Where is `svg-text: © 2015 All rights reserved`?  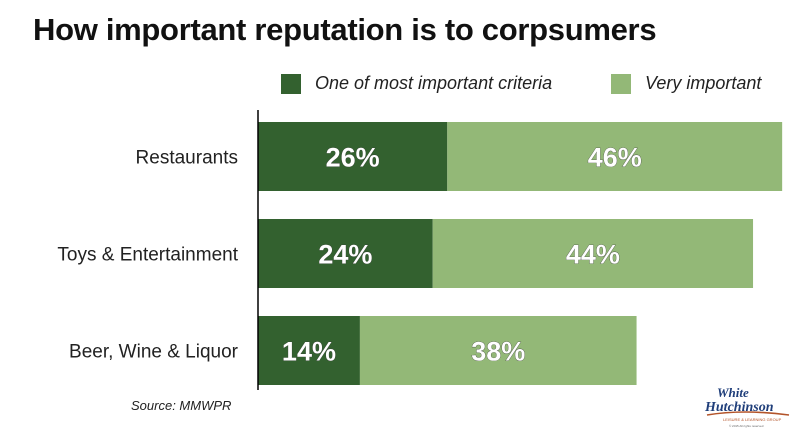
svg-text: © 2015 All rights reserved is located at coordinates (746, 426).